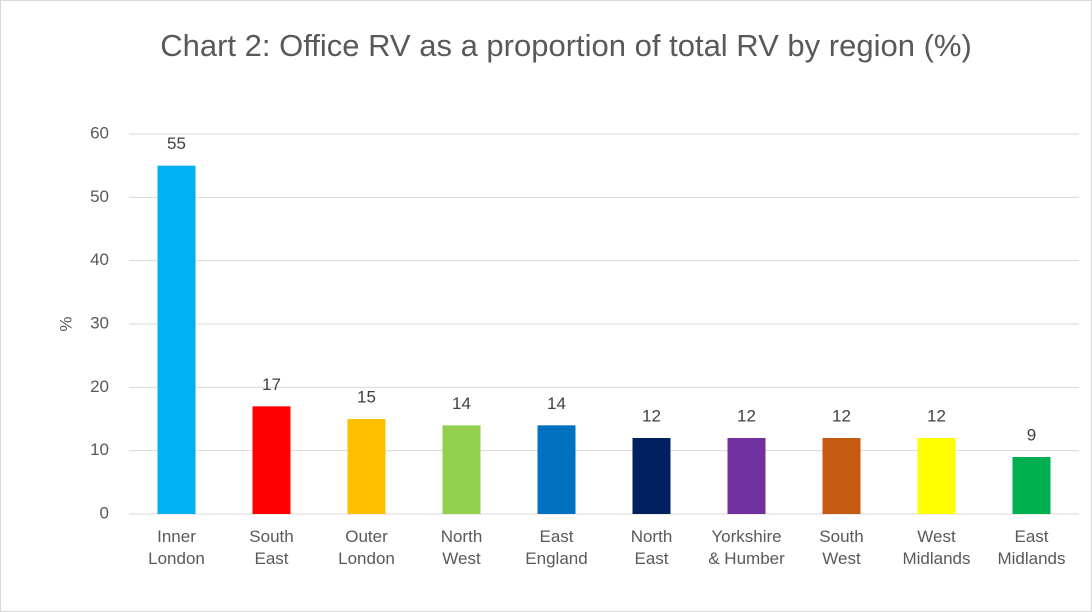 The height and width of the screenshot is (612, 1092). Describe the element at coordinates (556, 547) in the screenshot. I see `x-tick-label: East England` at that location.